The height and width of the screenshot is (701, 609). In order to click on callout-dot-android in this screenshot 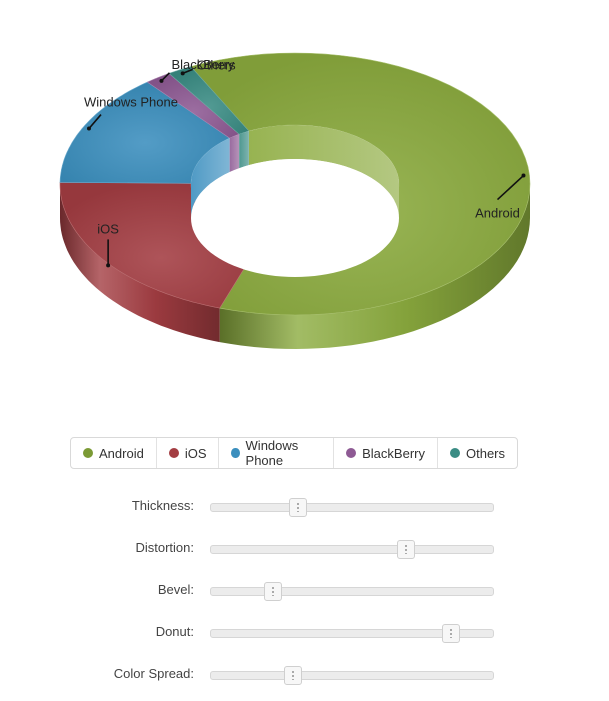, I will do `click(523, 175)`.